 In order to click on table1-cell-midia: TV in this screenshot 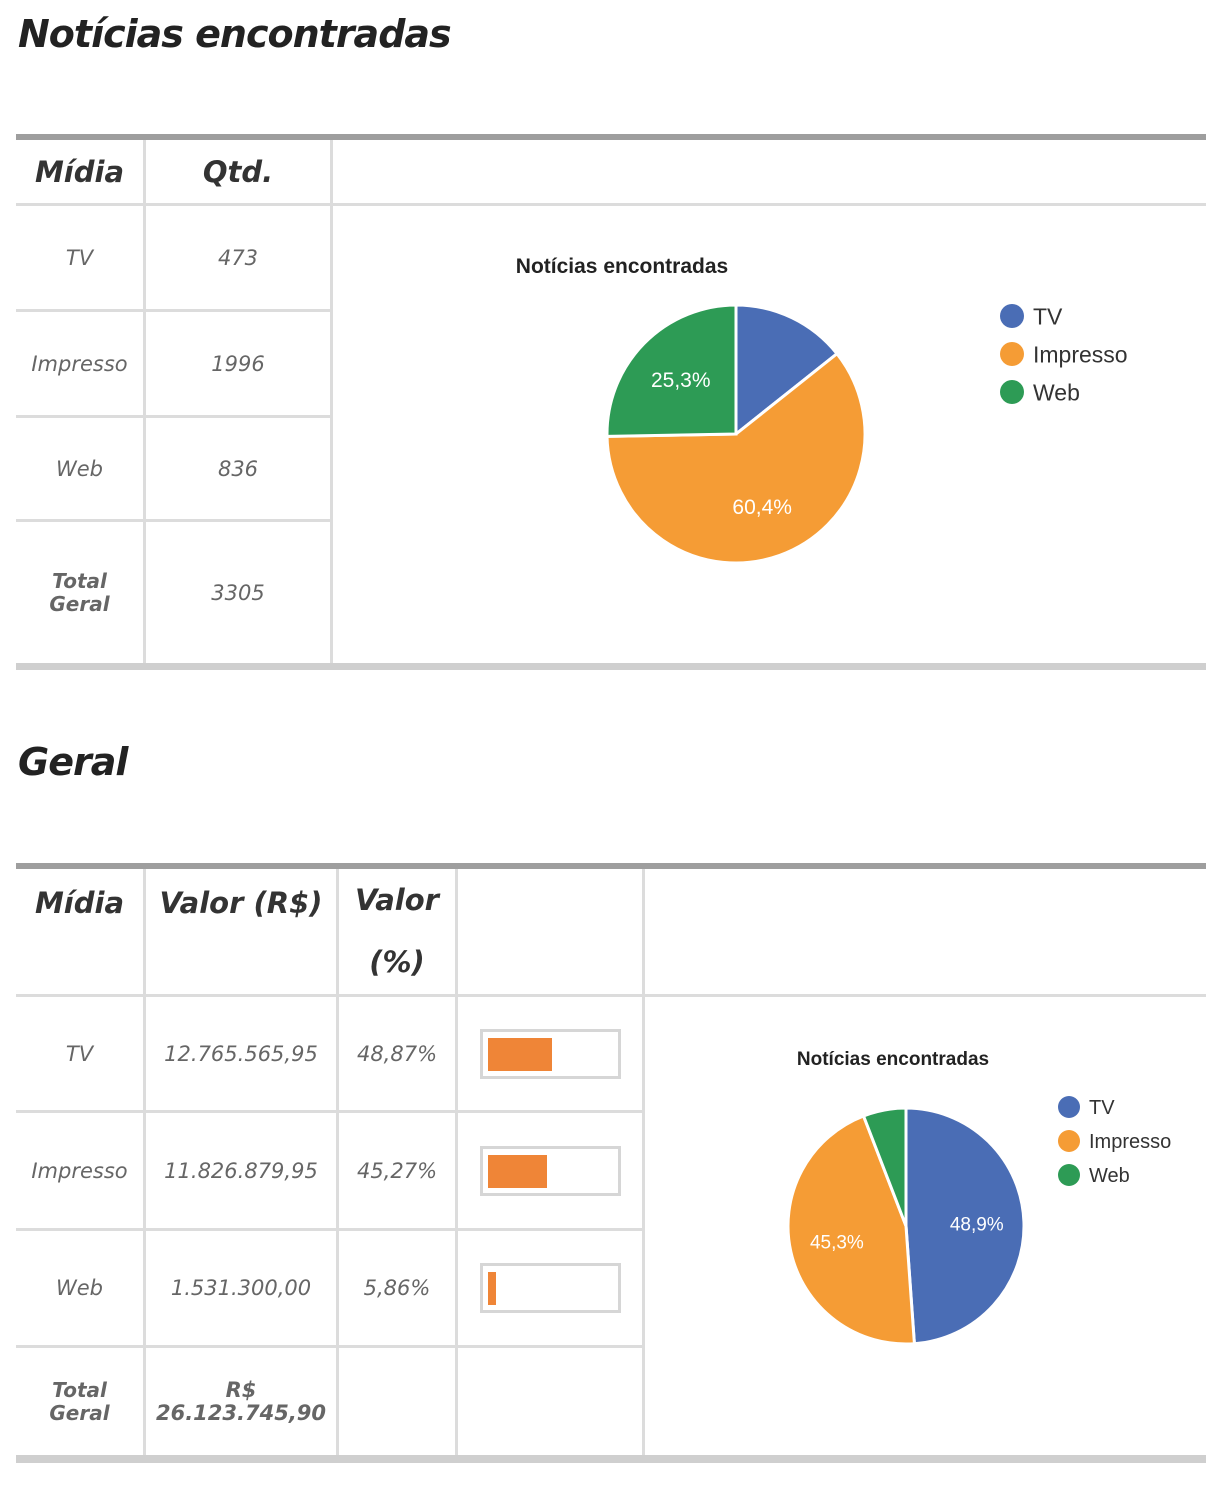, I will do `click(79, 257)`.